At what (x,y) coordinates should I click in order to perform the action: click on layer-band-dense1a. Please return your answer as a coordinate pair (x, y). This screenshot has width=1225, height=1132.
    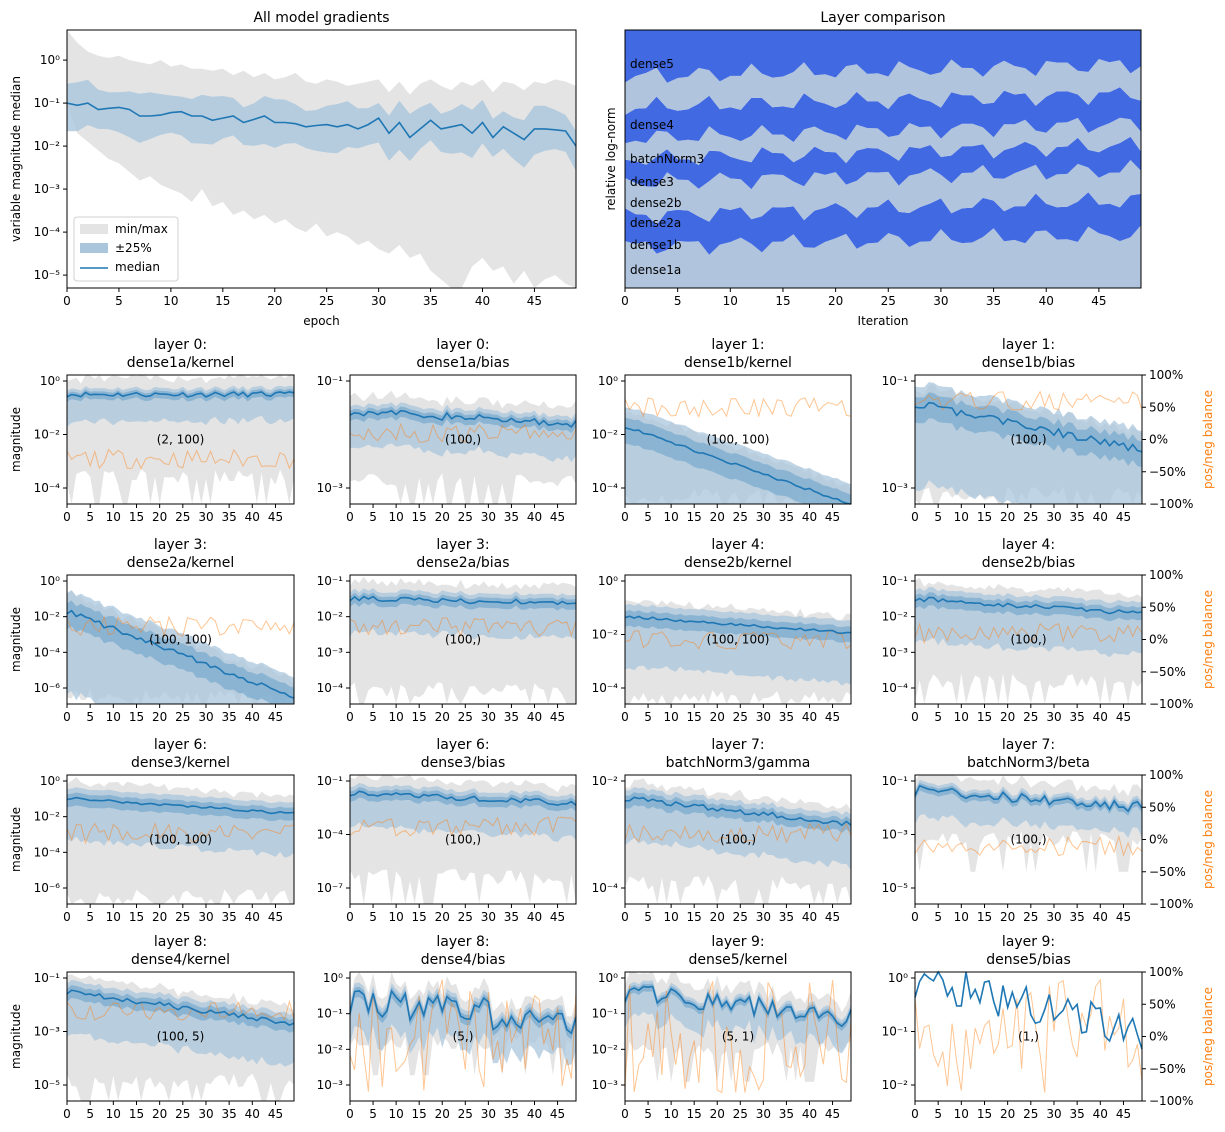
    Looking at the image, I should click on (883, 256).